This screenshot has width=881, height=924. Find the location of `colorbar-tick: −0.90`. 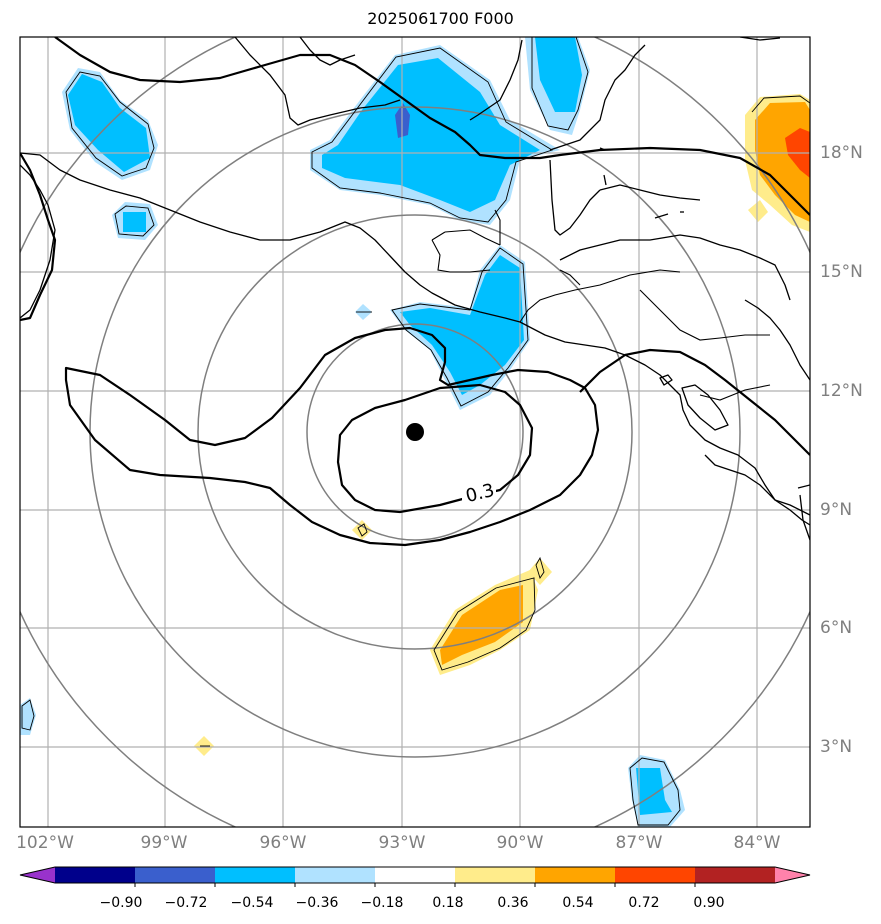

colorbar-tick: −0.90 is located at coordinates (121, 903).